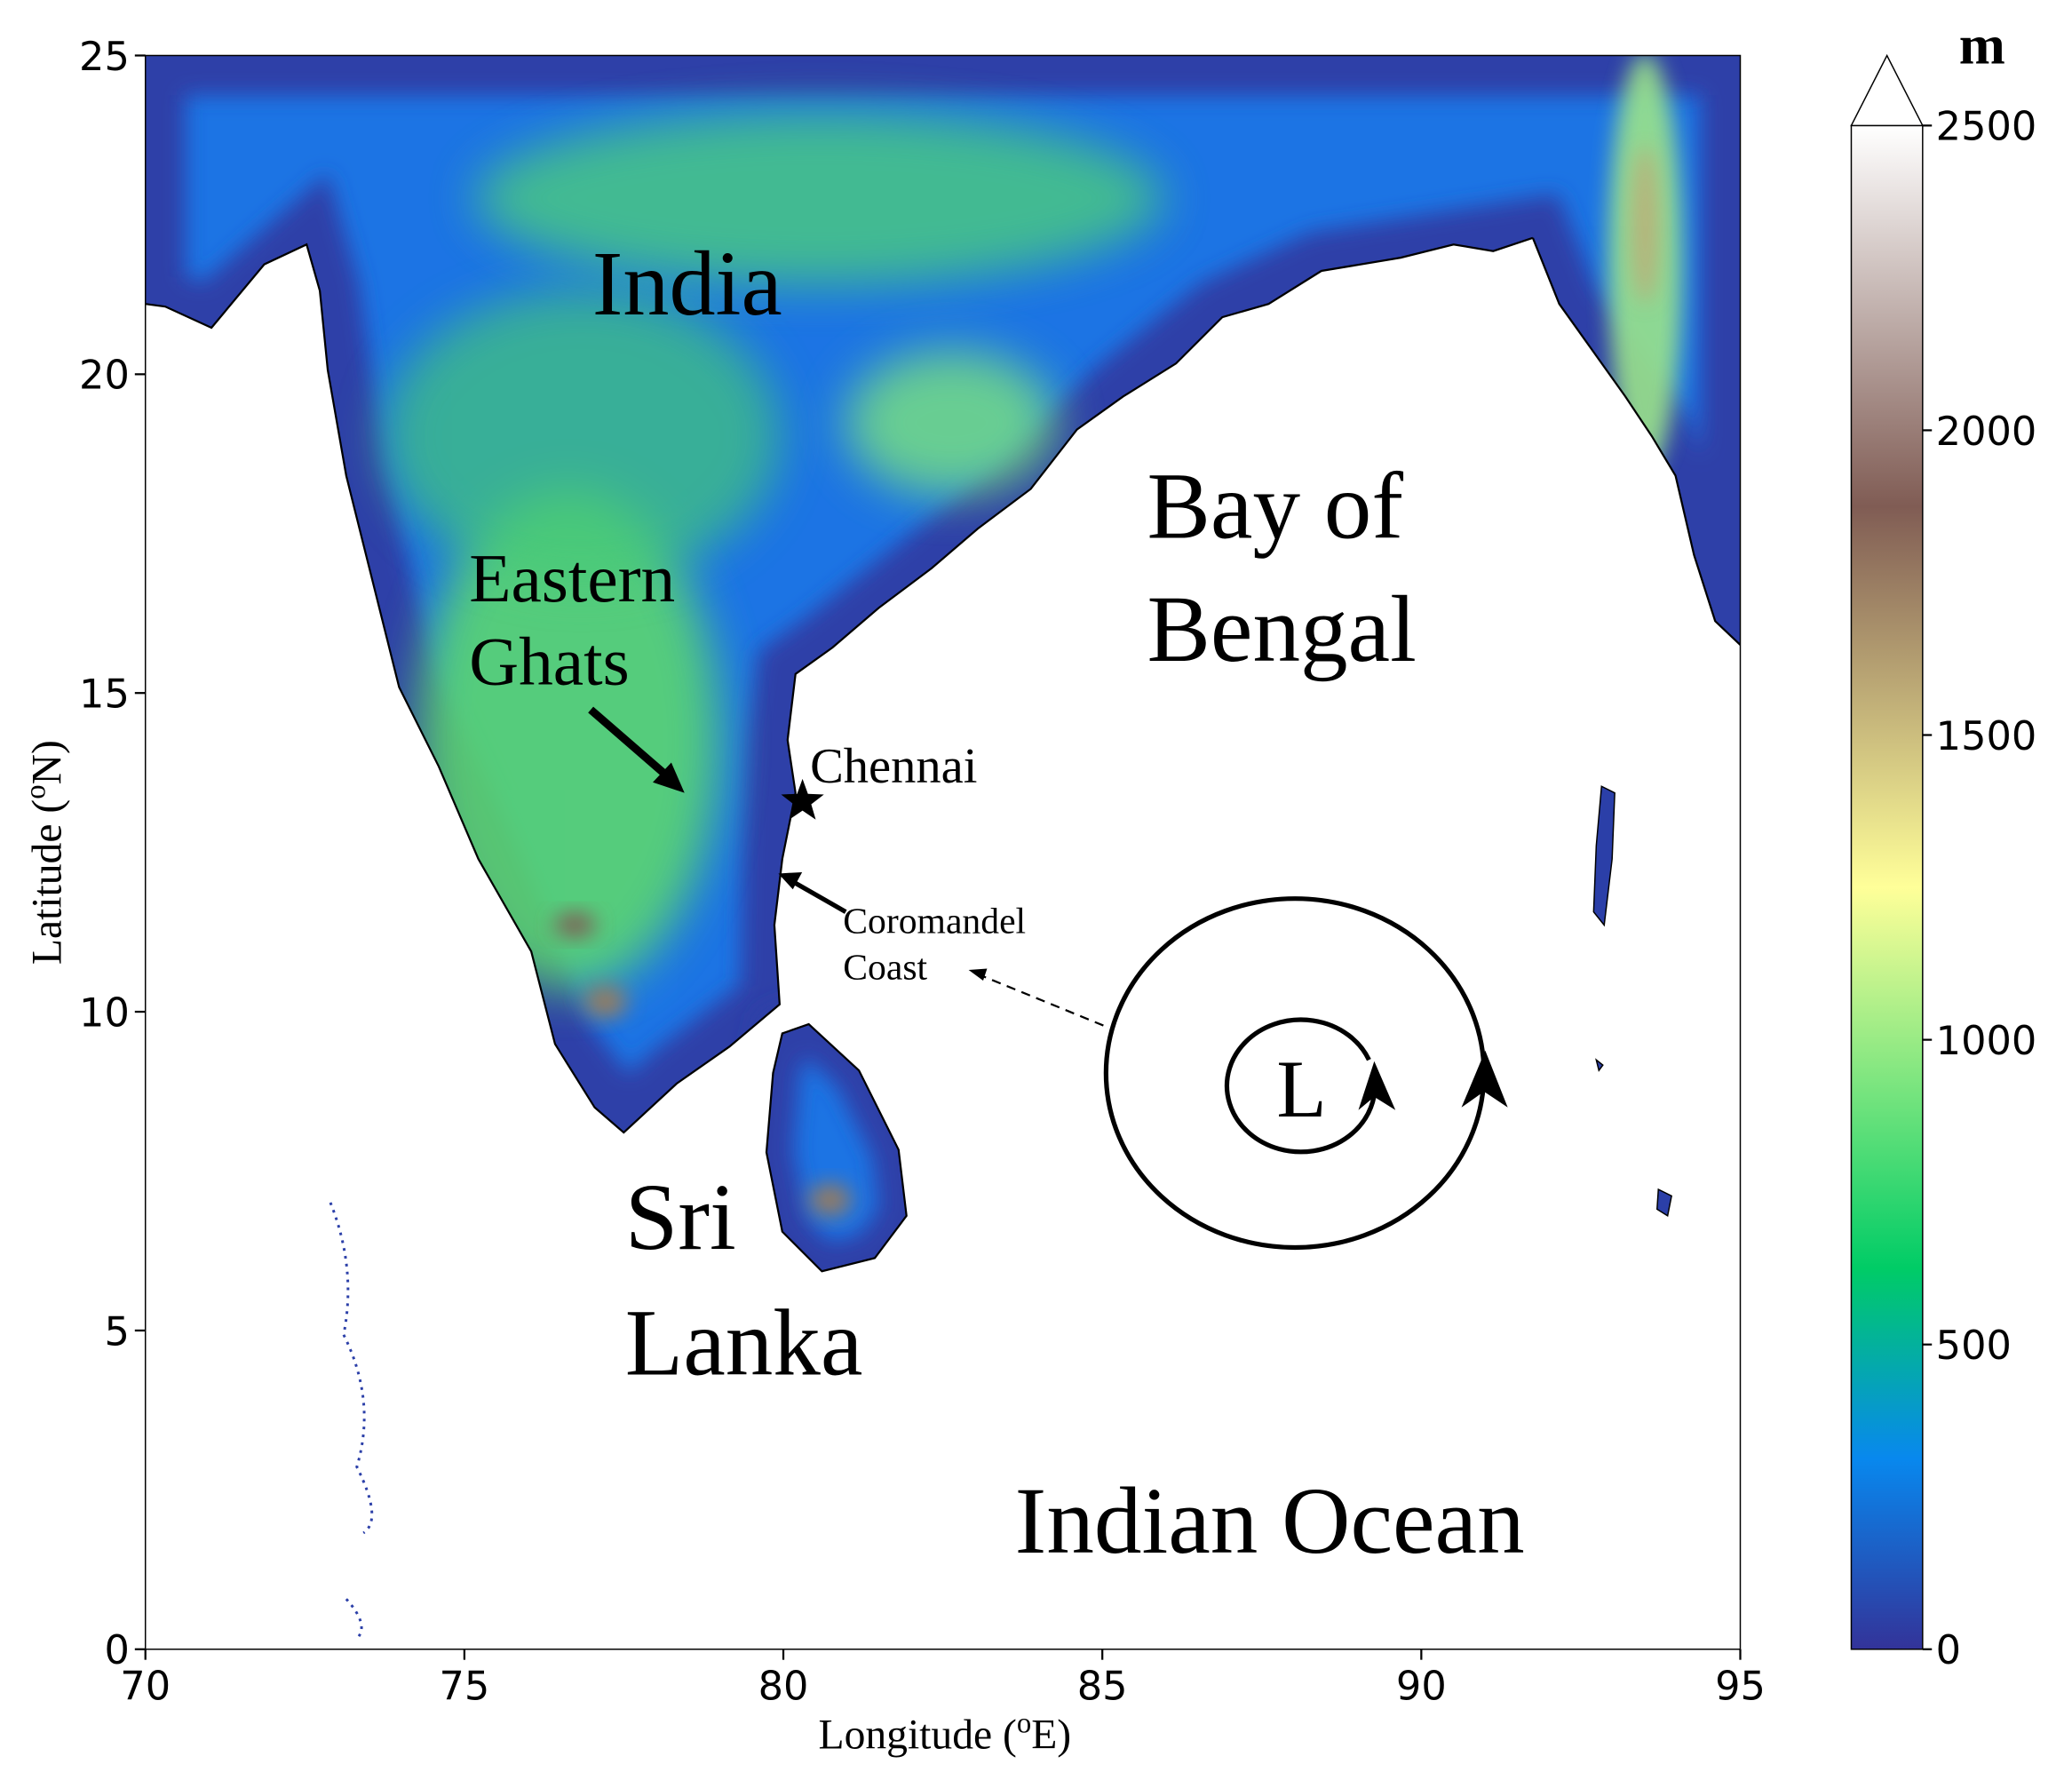 Image resolution: width=2072 pixels, height=1788 pixels. Describe the element at coordinates (802, 799) in the screenshot. I see `city-marker` at that location.